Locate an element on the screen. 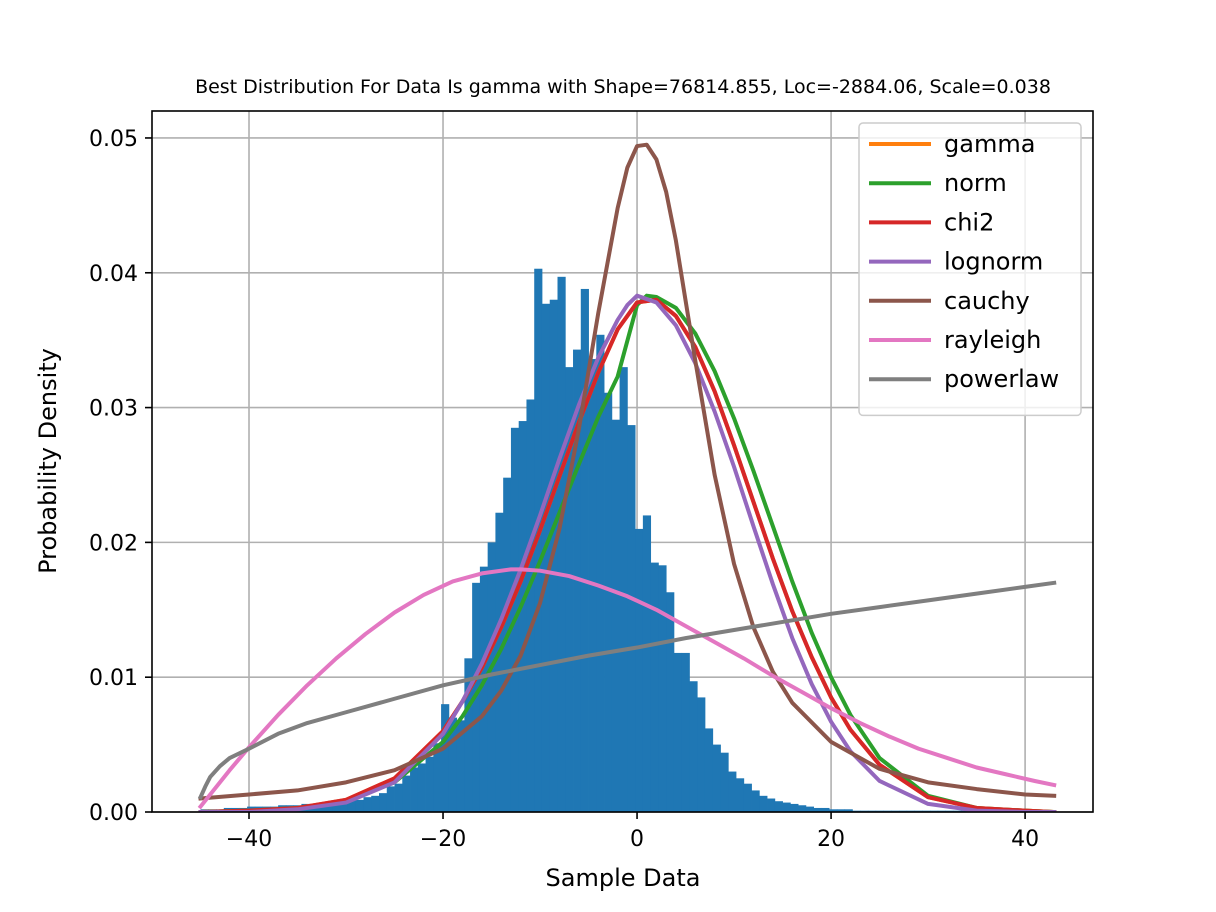  y-tick-label: 0.02 is located at coordinates (113, 543).